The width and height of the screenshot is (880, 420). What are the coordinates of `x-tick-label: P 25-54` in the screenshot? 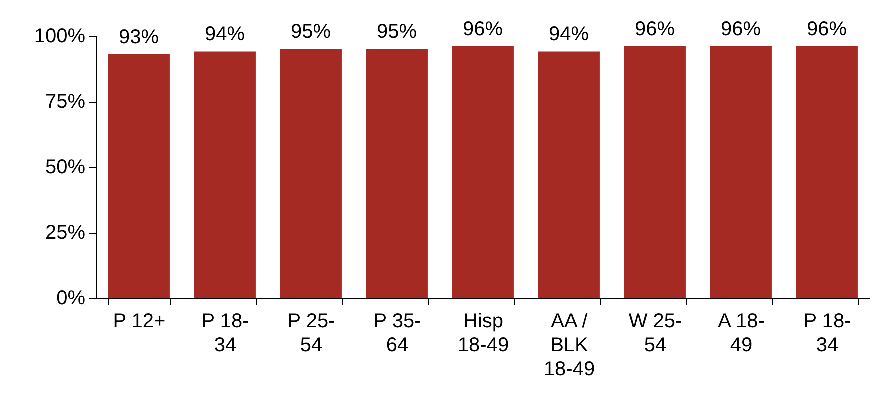 It's located at (312, 333).